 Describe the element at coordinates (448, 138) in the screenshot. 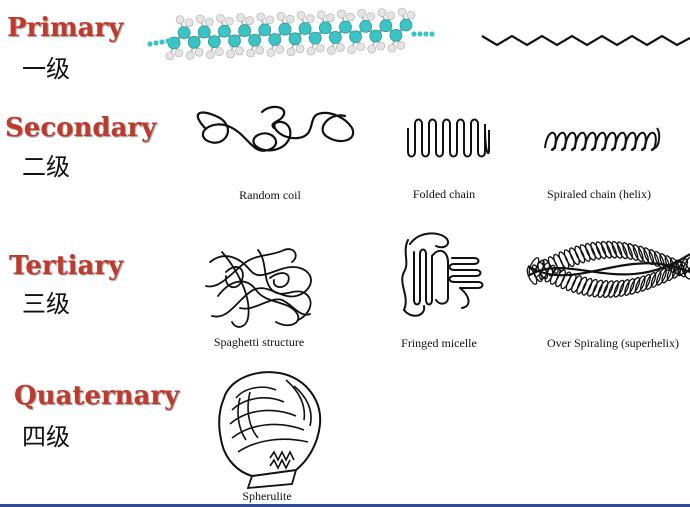

I see `folded-chain-drawing` at that location.